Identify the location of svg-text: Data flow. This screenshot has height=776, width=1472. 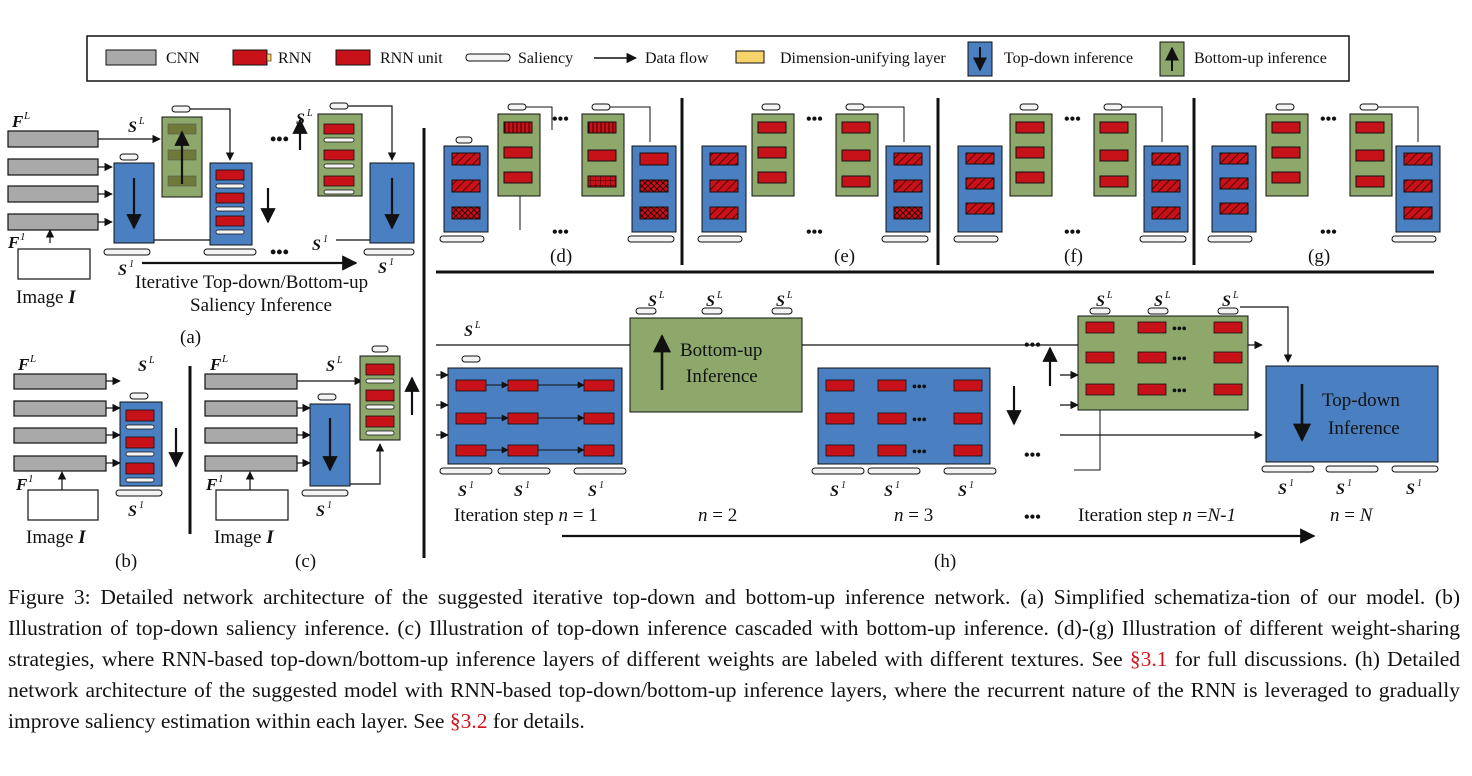
(677, 58).